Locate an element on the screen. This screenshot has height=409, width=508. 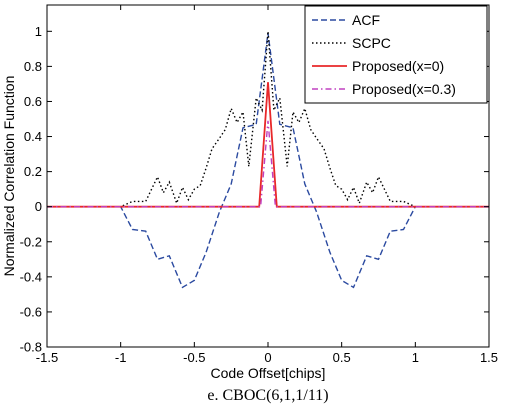
y-tick-label: -0.4 is located at coordinates (31, 276).